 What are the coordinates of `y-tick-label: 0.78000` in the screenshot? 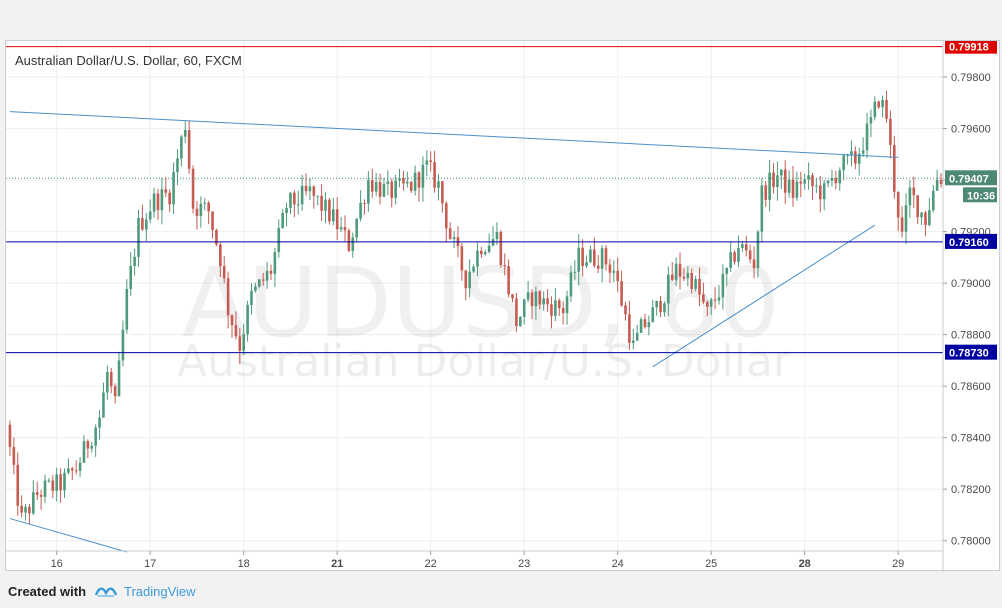 It's located at (971, 542).